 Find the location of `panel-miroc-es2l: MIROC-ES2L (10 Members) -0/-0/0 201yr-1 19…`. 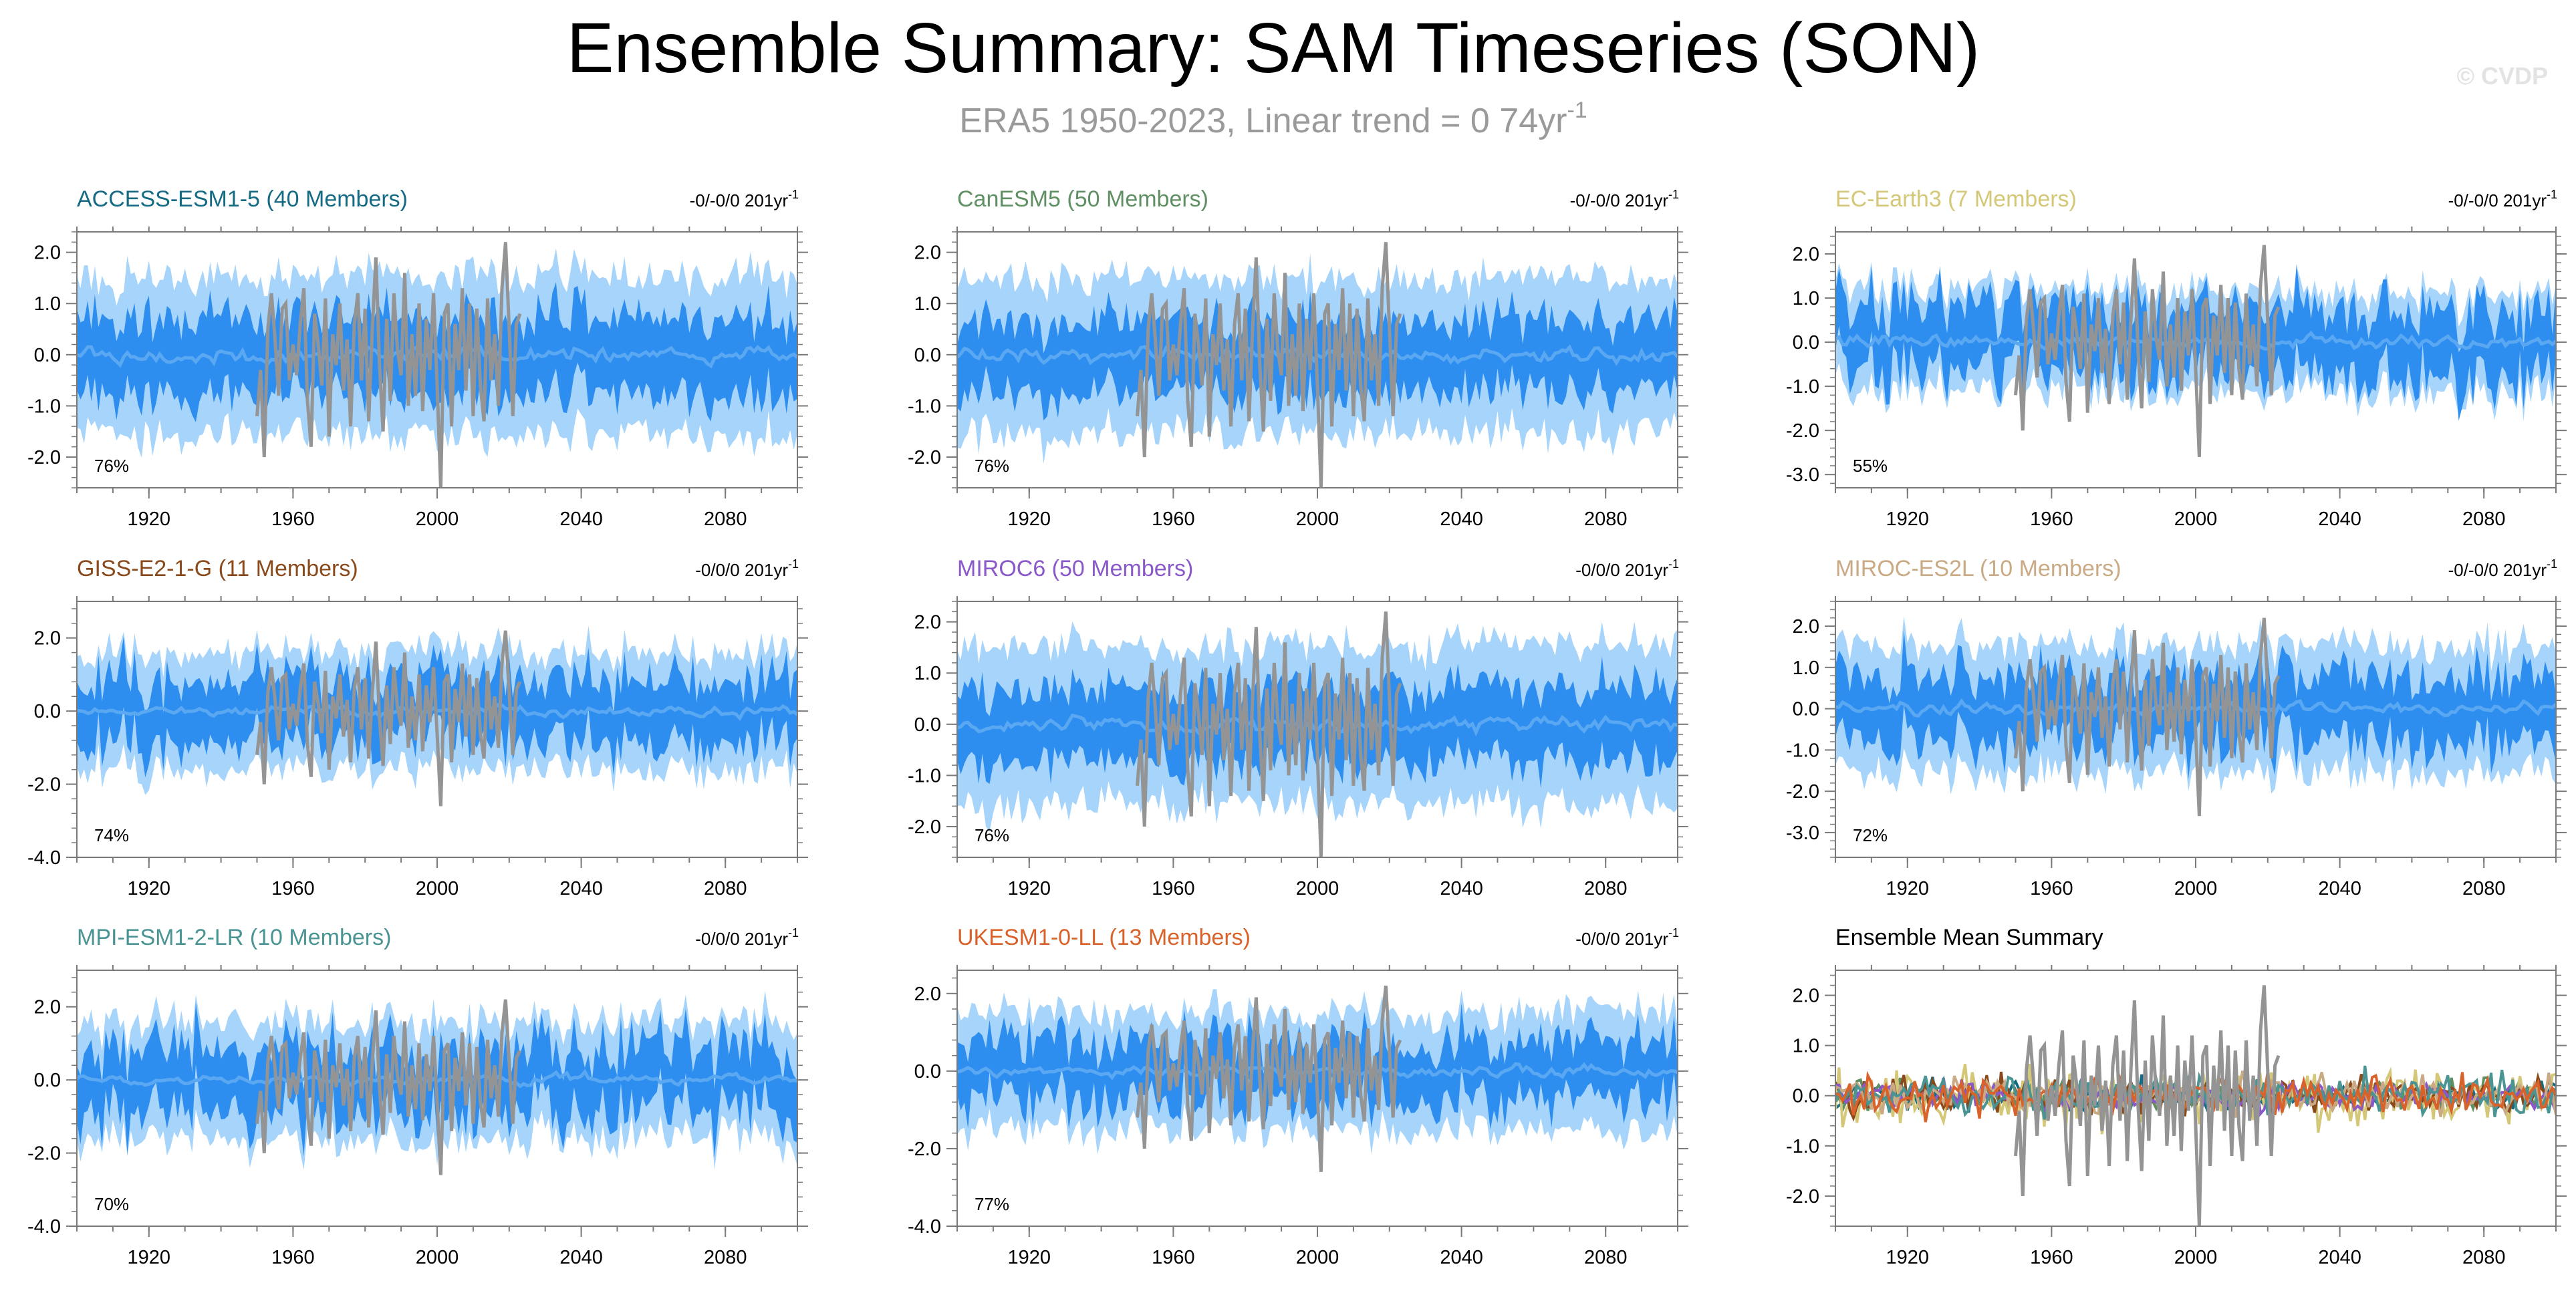

panel-miroc-es2l: MIROC-ES2L (10 Members) -0/-0/0 201yr-1 19… is located at coordinates (2176, 727).